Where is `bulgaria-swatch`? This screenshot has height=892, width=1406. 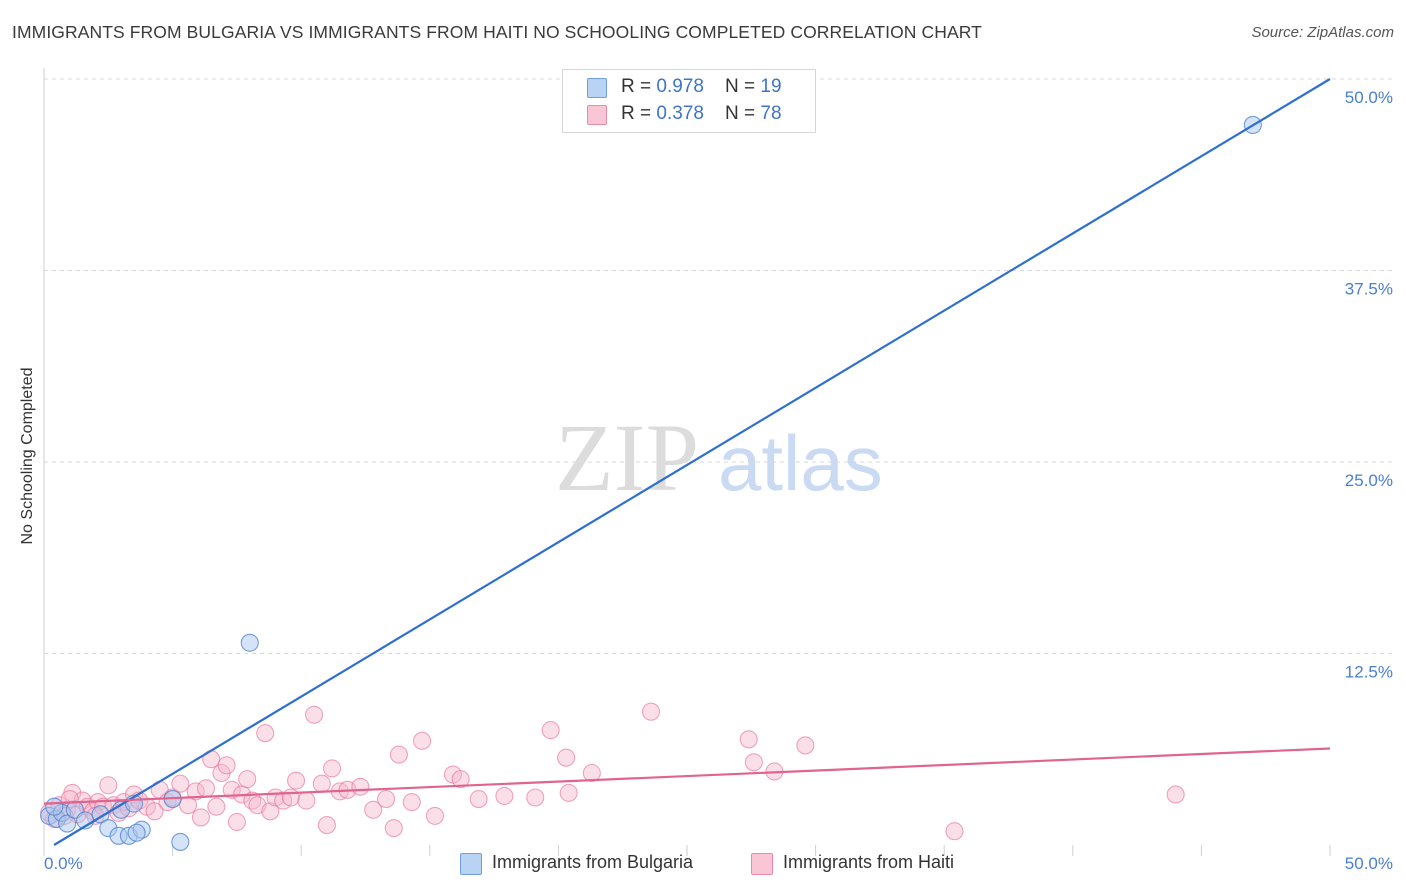
bulgaria-swatch is located at coordinates (597, 88).